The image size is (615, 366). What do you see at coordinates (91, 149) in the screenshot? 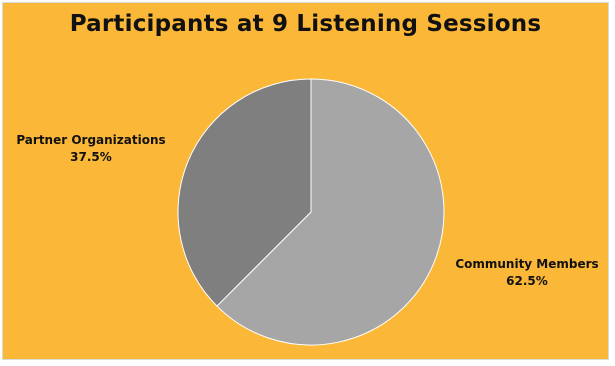
I see `slice-label-partner-organizations: Partner Organizations 37.5%` at bounding box center [91, 149].